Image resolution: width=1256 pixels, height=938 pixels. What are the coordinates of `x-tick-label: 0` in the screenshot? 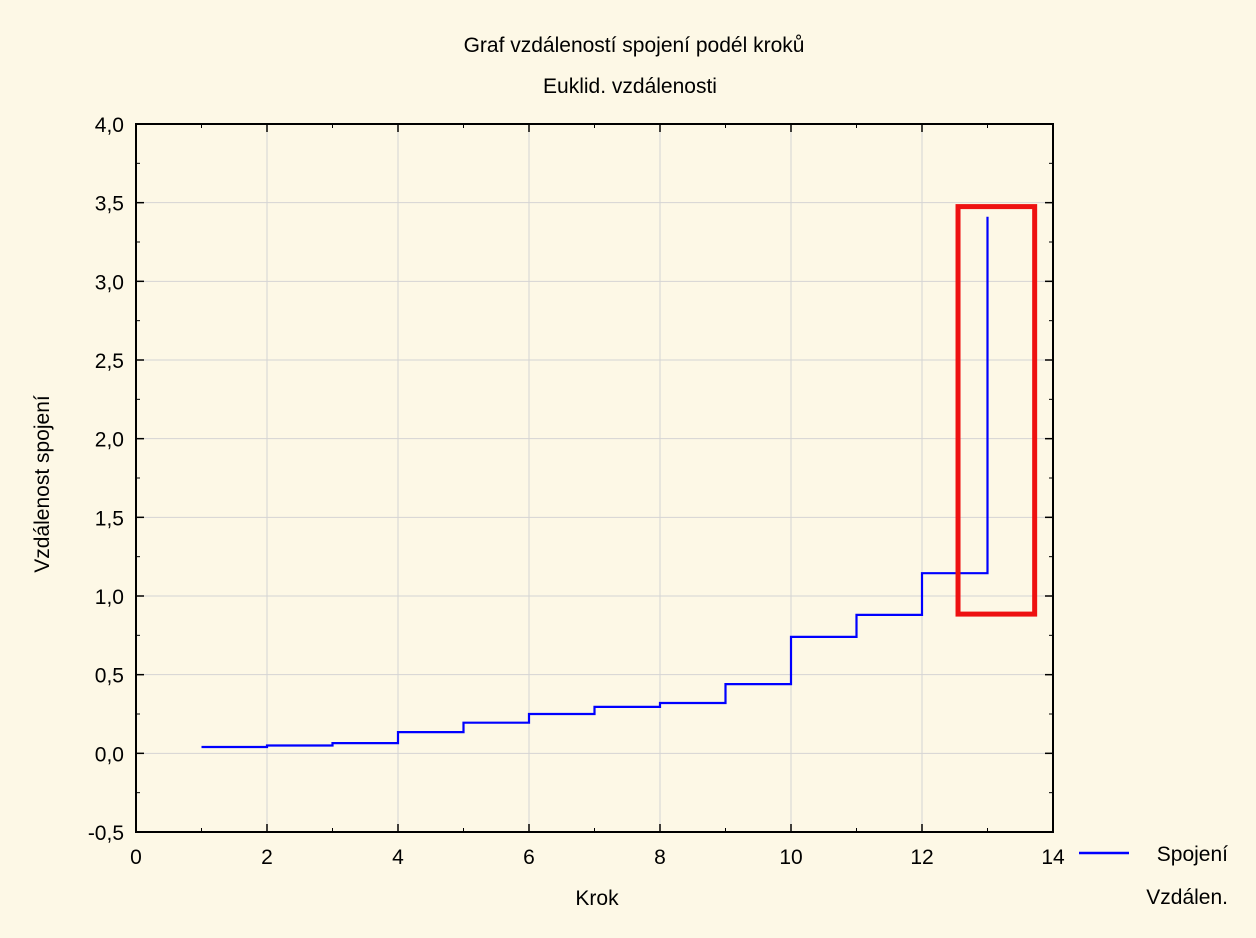 It's located at (136, 857).